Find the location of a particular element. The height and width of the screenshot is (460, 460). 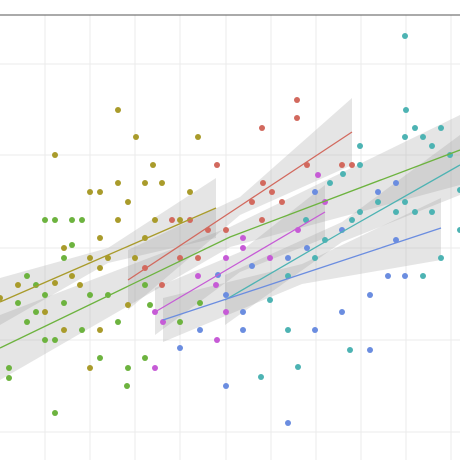

confidence-band is located at coordinates (240, 260).